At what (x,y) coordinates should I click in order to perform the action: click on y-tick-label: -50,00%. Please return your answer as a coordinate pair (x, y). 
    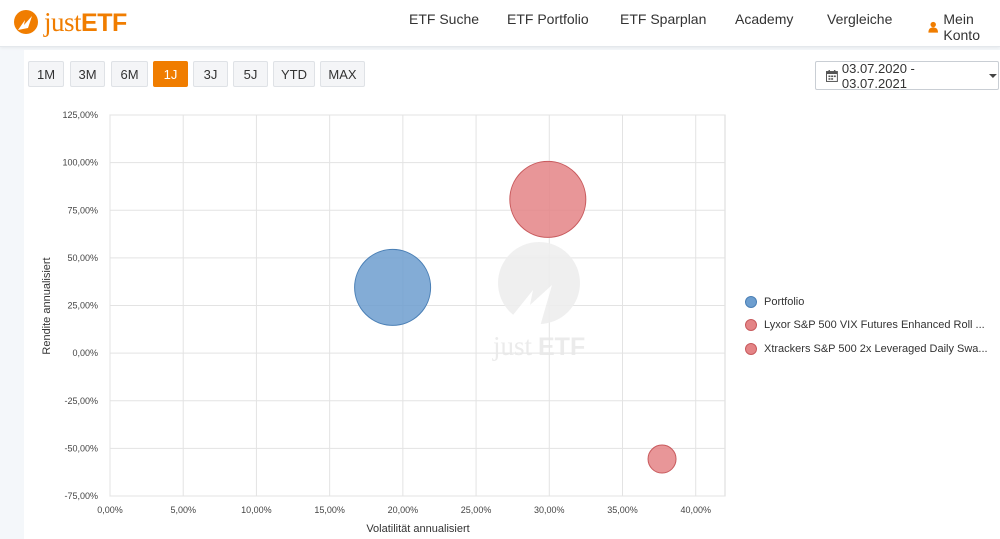
    Looking at the image, I should click on (81, 448).